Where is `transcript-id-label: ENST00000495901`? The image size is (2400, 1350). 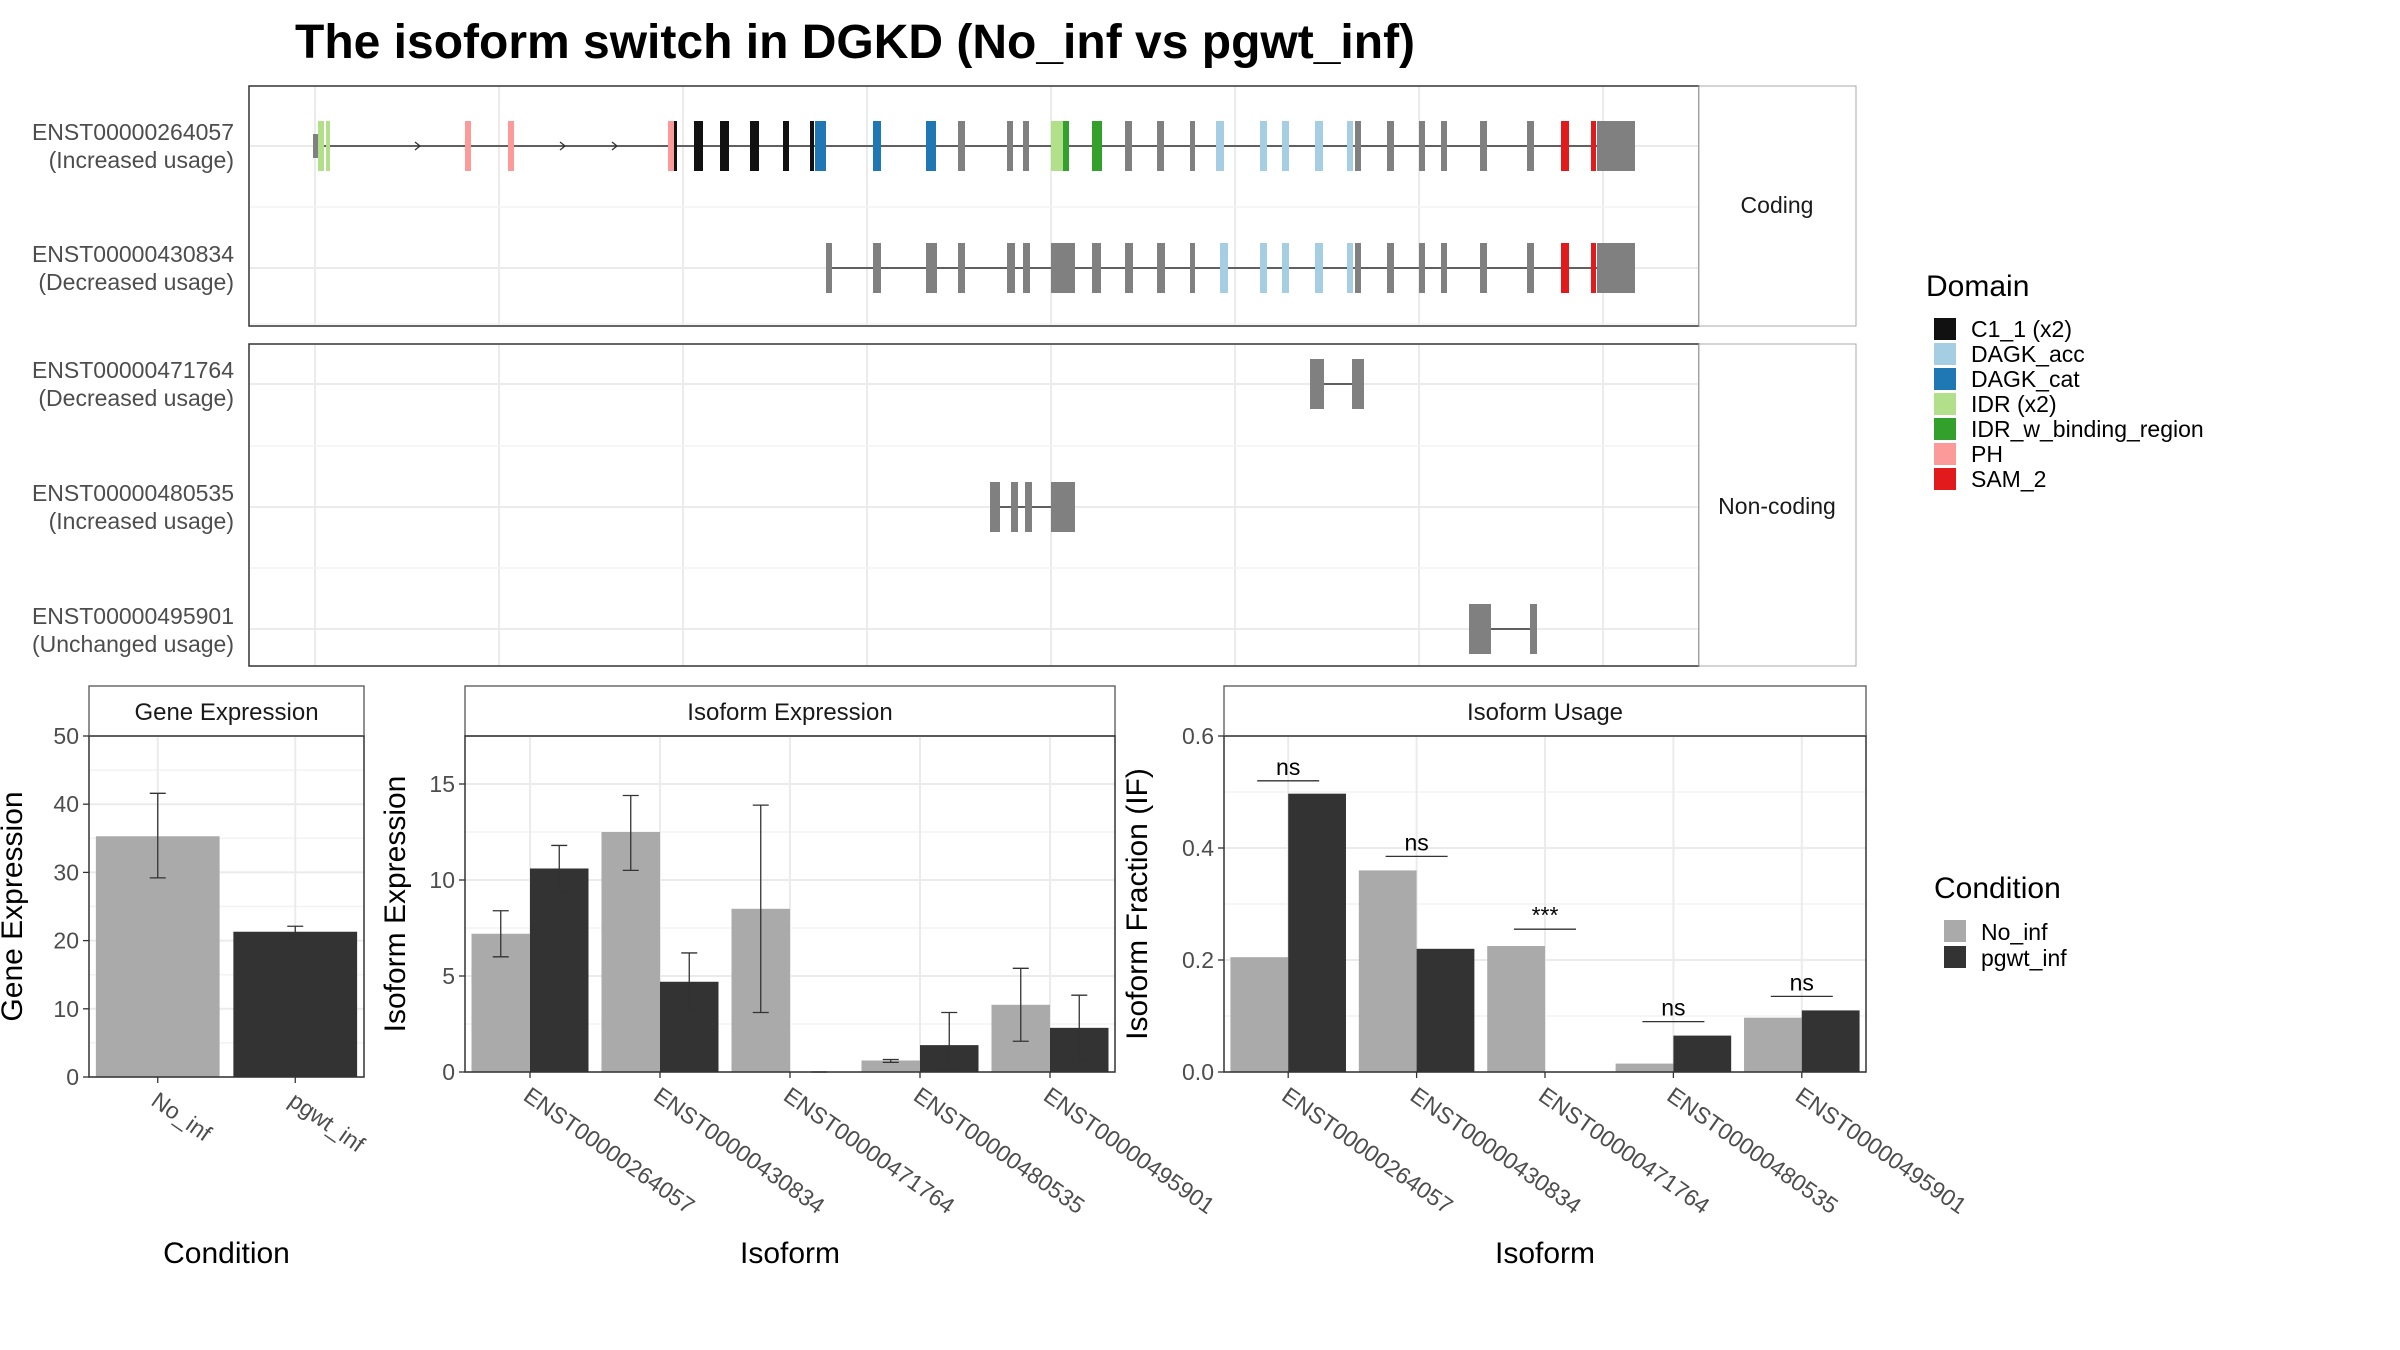 transcript-id-label: ENST00000495901 is located at coordinates (133, 616).